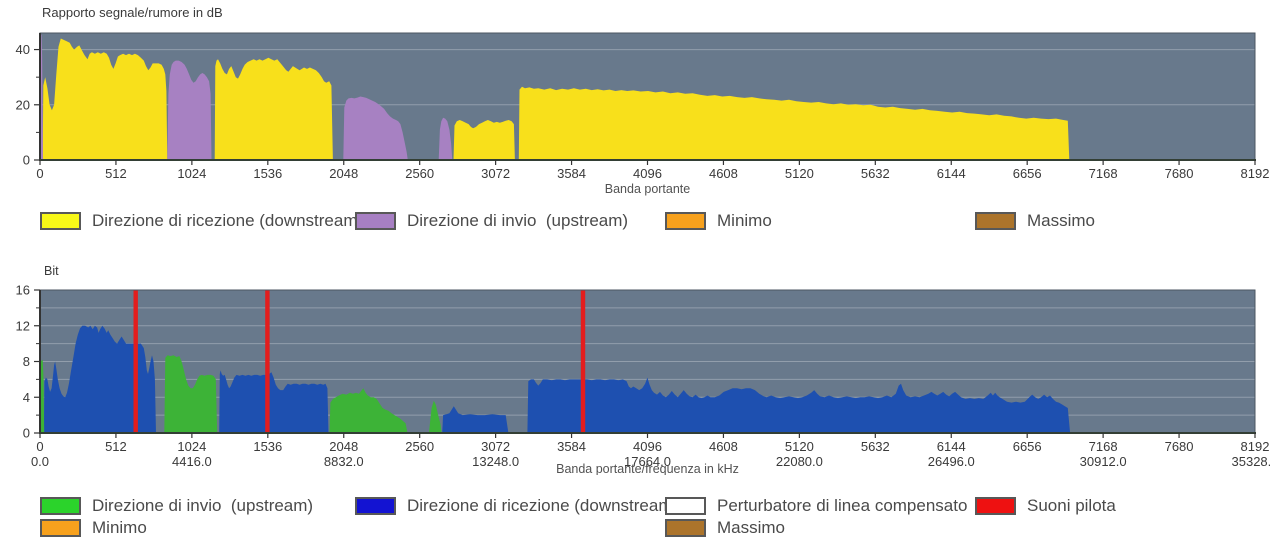 The image size is (1270, 539). What do you see at coordinates (23, 290) in the screenshot?
I see `y-tick-label: 16` at bounding box center [23, 290].